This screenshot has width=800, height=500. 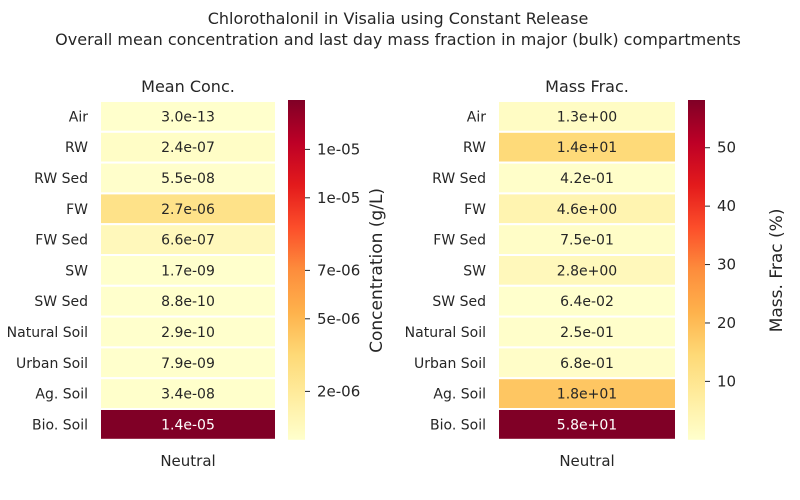 What do you see at coordinates (726, 206) in the screenshot?
I see `colorbar-tick-label: 40` at bounding box center [726, 206].